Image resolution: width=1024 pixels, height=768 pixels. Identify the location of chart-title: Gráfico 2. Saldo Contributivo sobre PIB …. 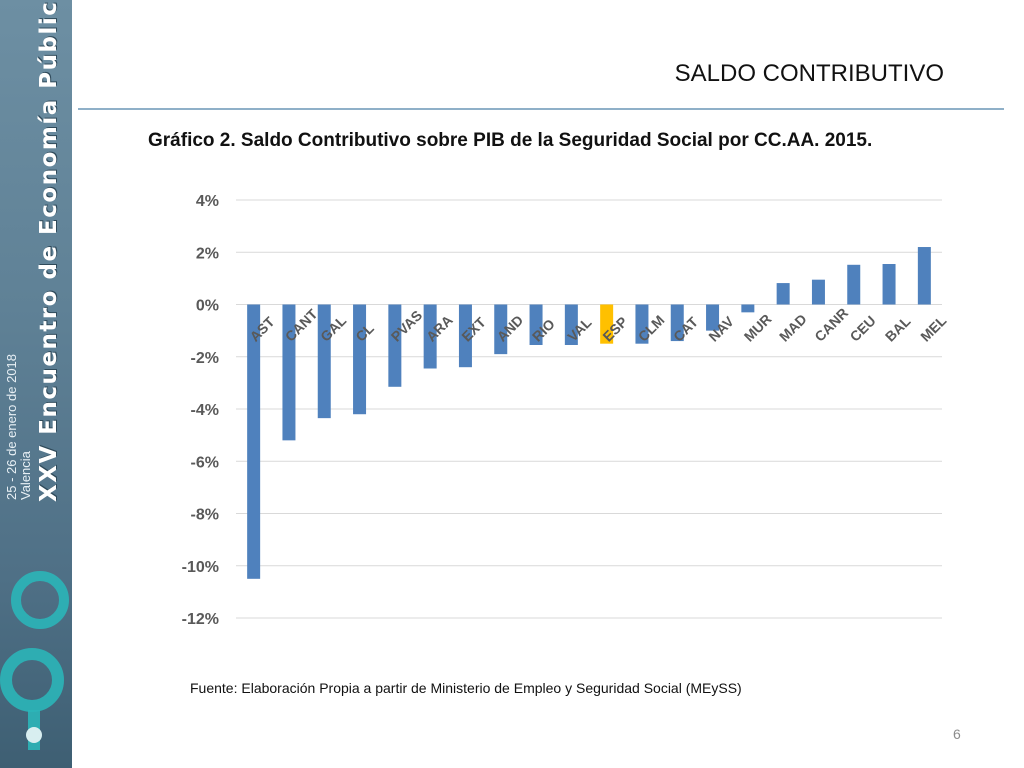
(510, 140).